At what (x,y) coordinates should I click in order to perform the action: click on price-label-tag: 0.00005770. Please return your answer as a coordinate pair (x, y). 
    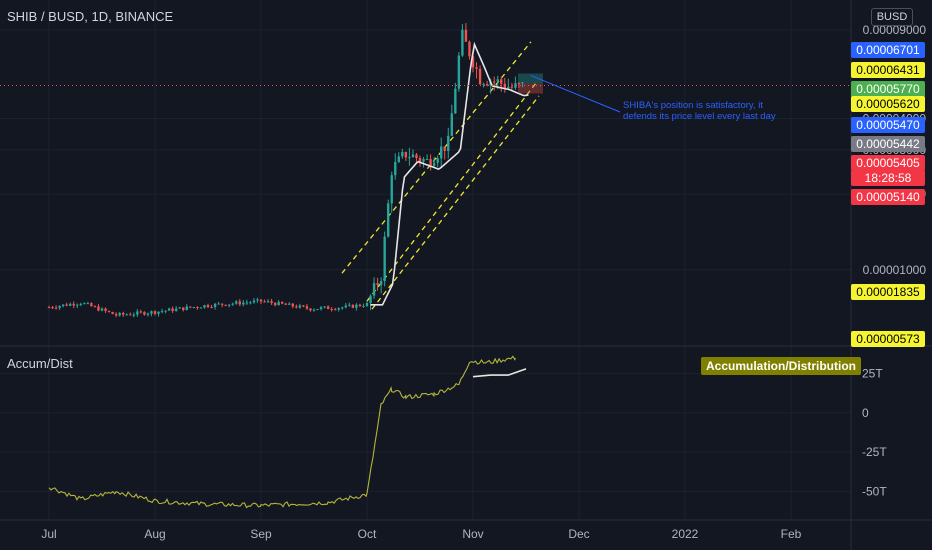
    Looking at the image, I should click on (888, 89).